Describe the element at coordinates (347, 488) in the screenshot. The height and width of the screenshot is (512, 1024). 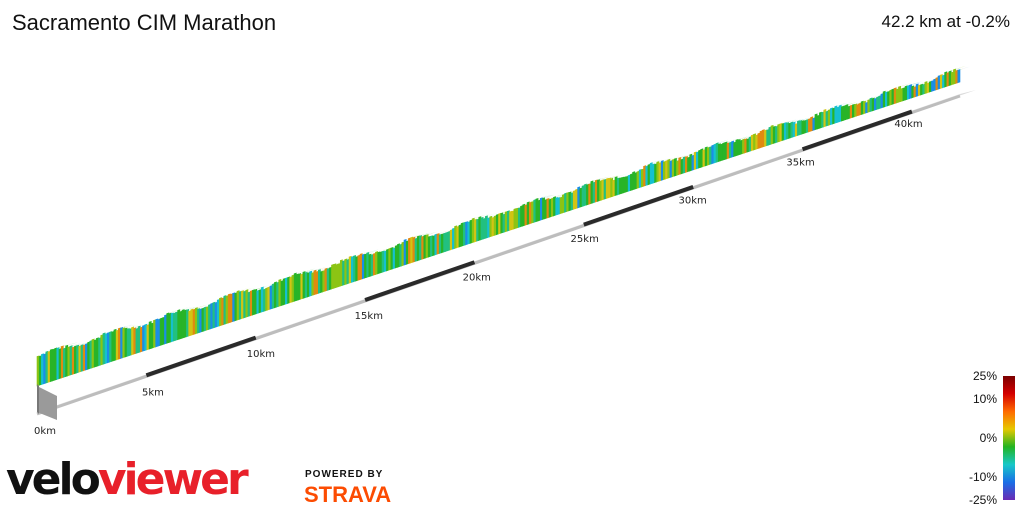
I see `strava-badge: POWERED BY STRAVA` at that location.